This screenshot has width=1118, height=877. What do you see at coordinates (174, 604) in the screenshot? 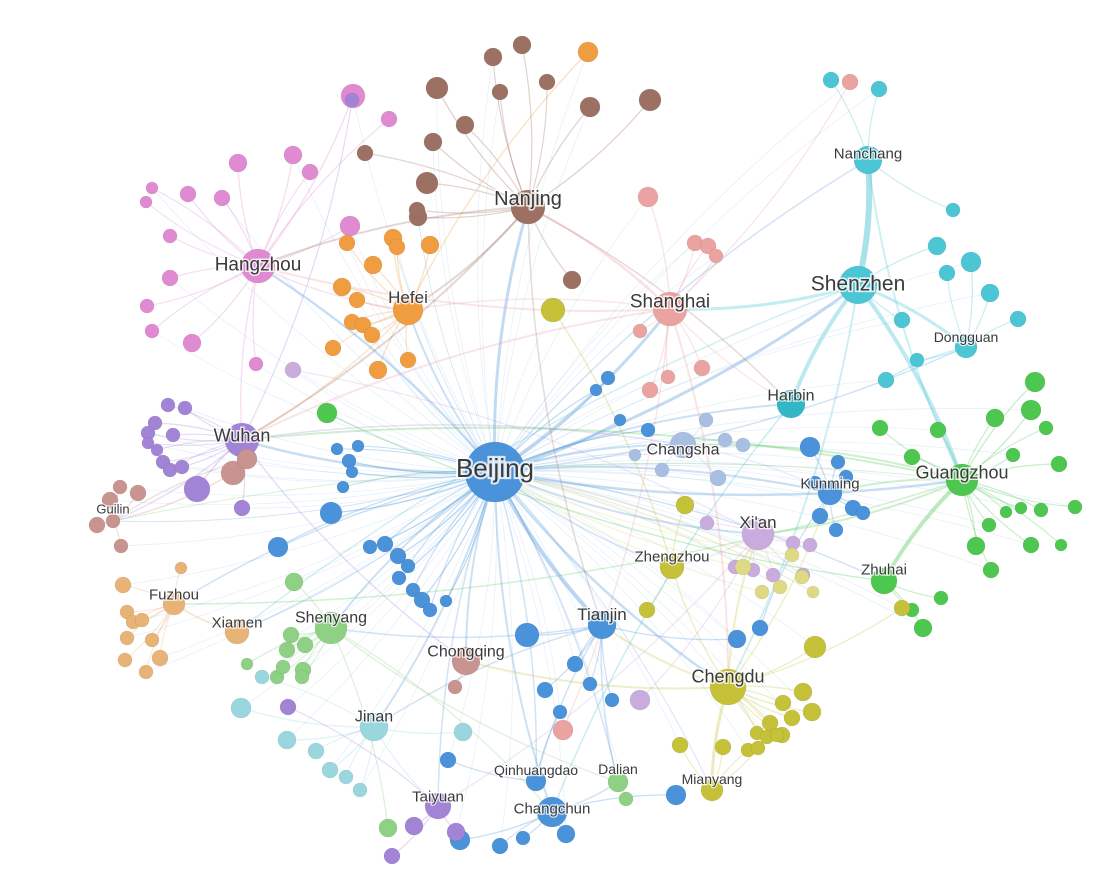
I see `node-fuzhou` at bounding box center [174, 604].